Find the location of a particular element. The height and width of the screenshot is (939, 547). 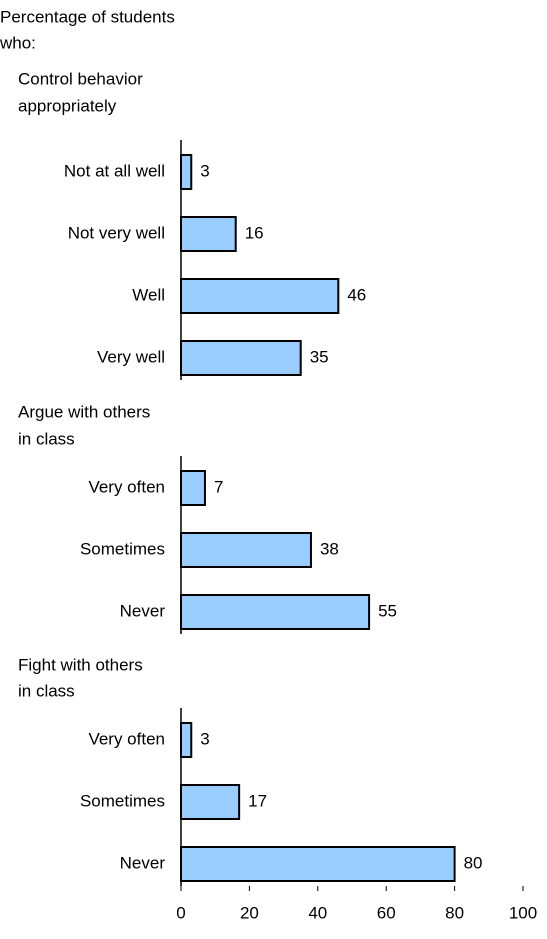

category-label: Well is located at coordinates (148, 294).